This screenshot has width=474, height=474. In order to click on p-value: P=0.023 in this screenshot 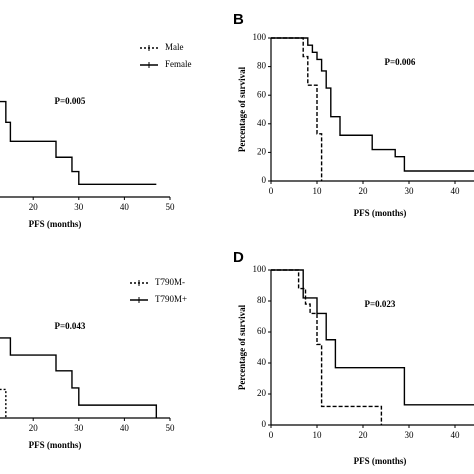, I will do `click(380, 304)`.